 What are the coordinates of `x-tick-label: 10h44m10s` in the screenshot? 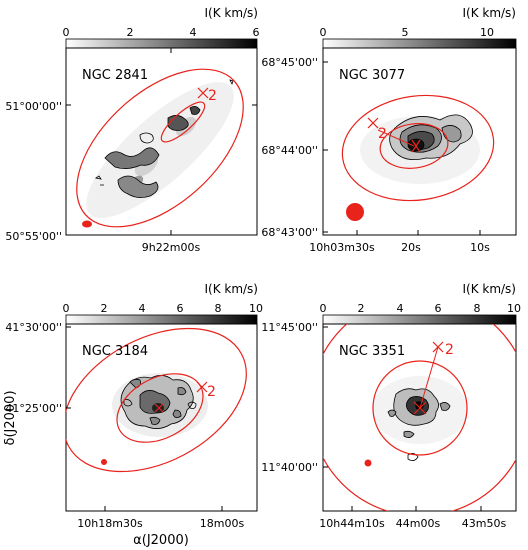 It's located at (352, 523).